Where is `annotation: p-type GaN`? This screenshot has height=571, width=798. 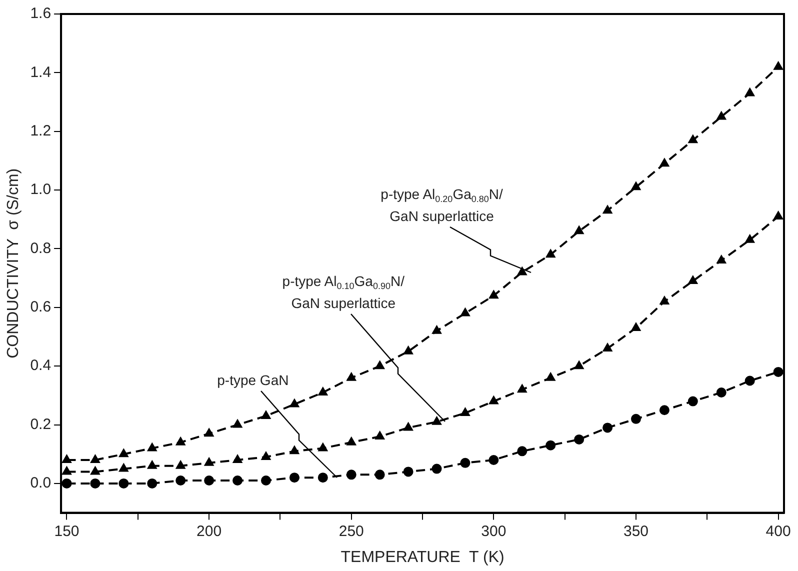
annotation: p-type GaN is located at coordinates (253, 381).